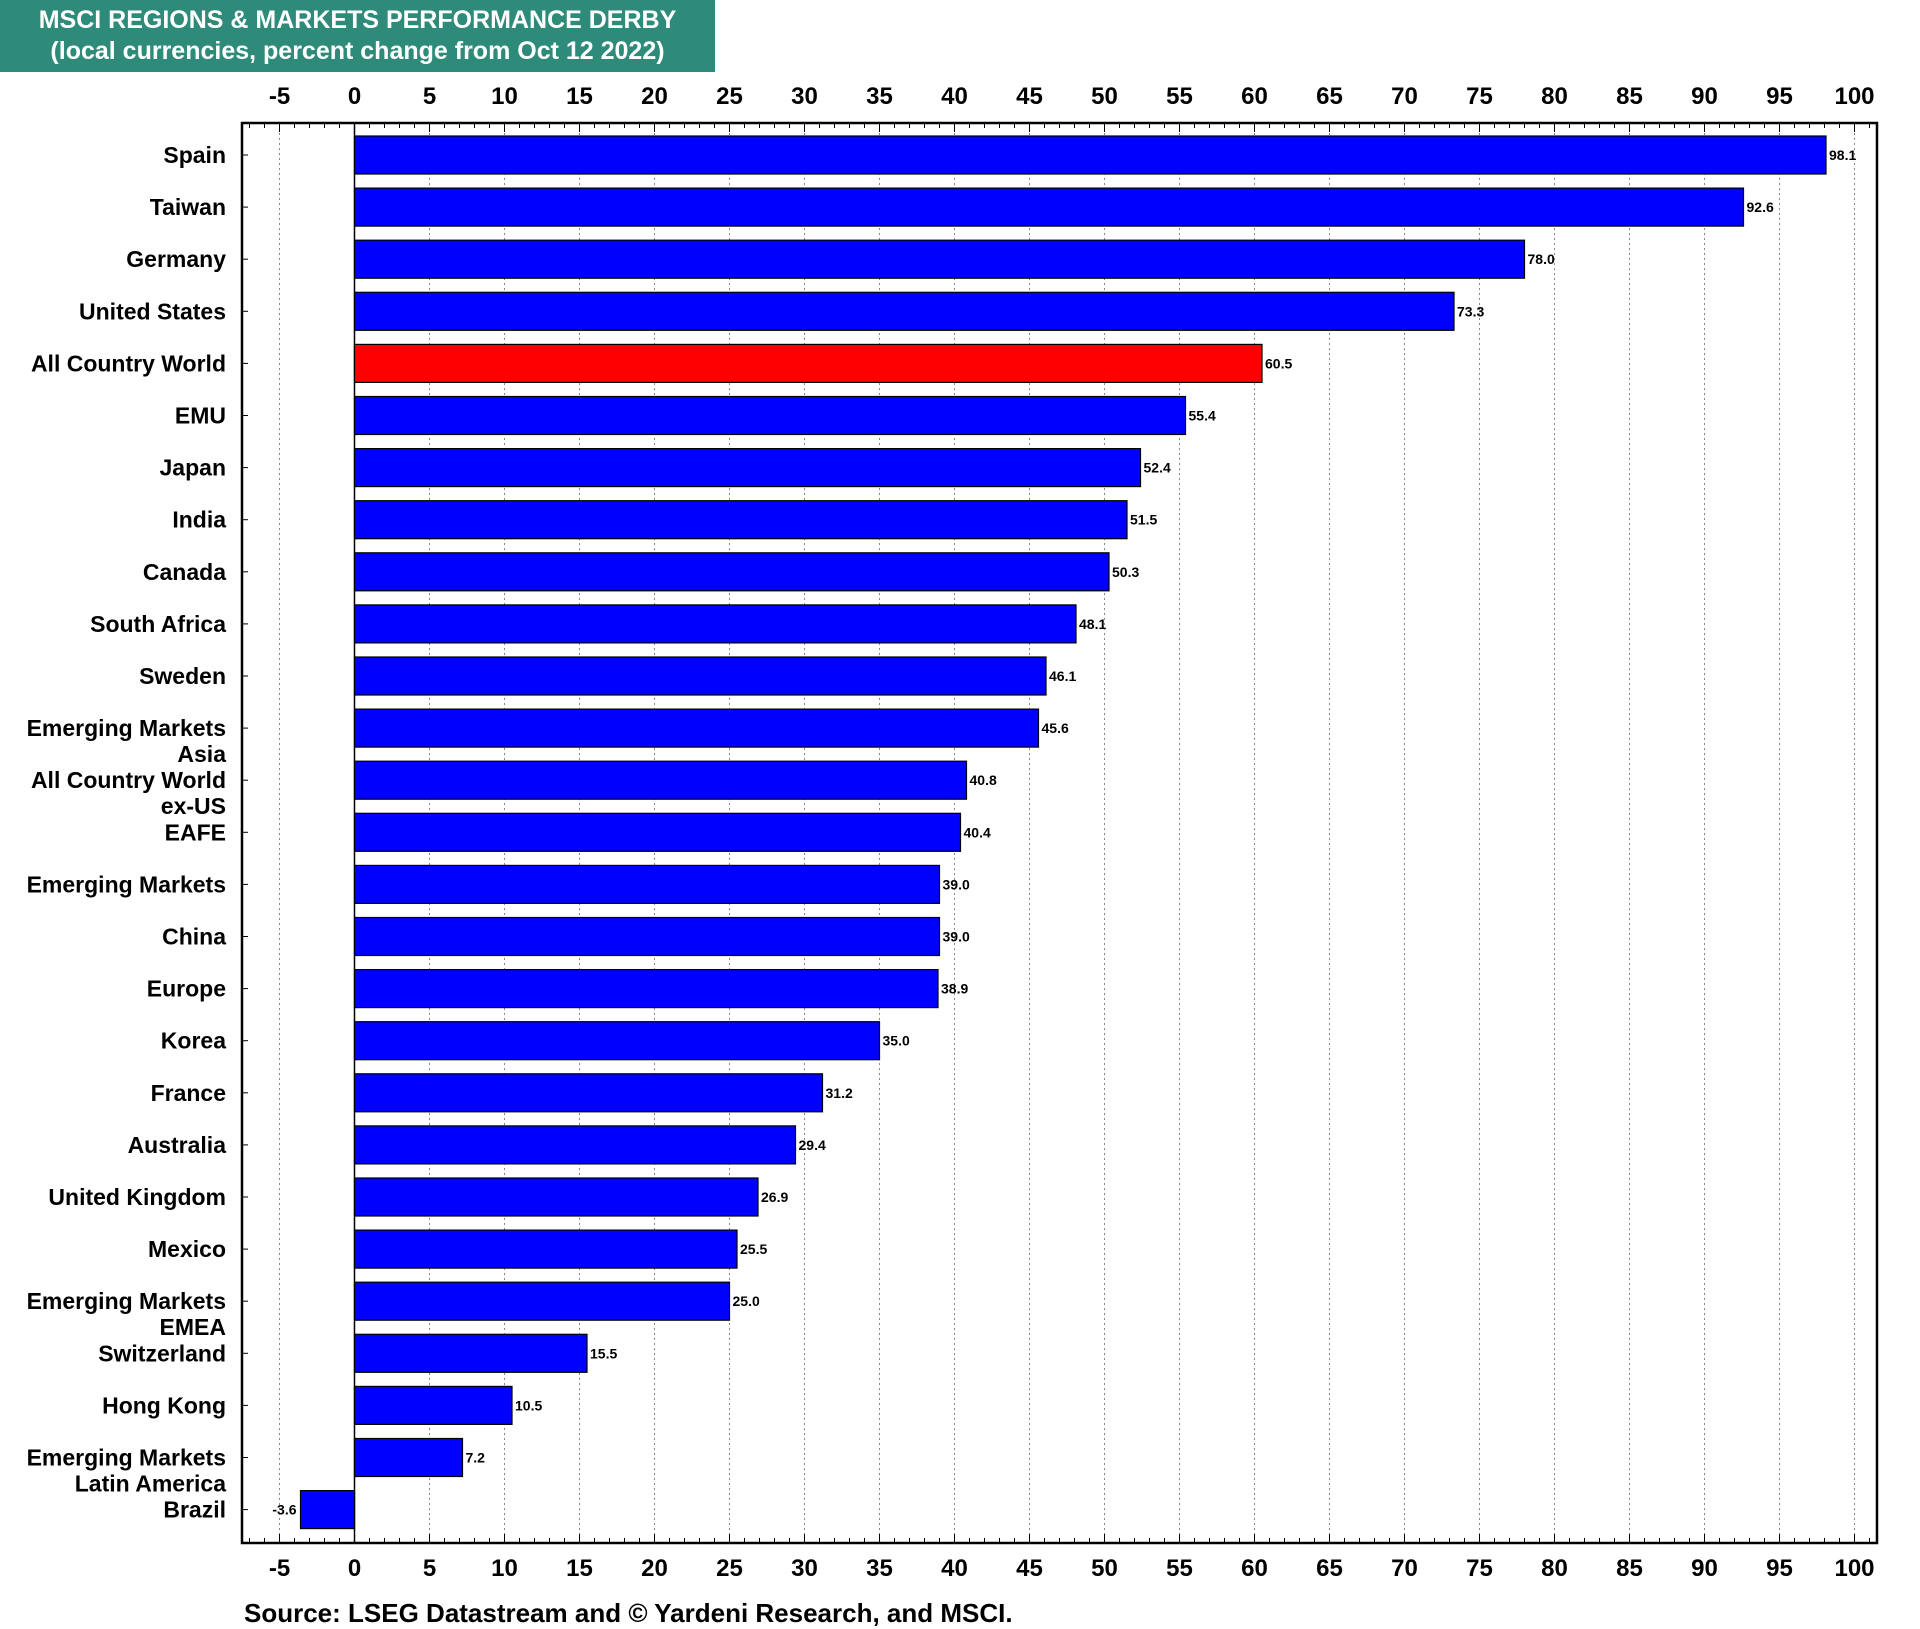 The height and width of the screenshot is (1629, 1920). I want to click on x-tick-label-bottom: 30, so click(804, 1568).